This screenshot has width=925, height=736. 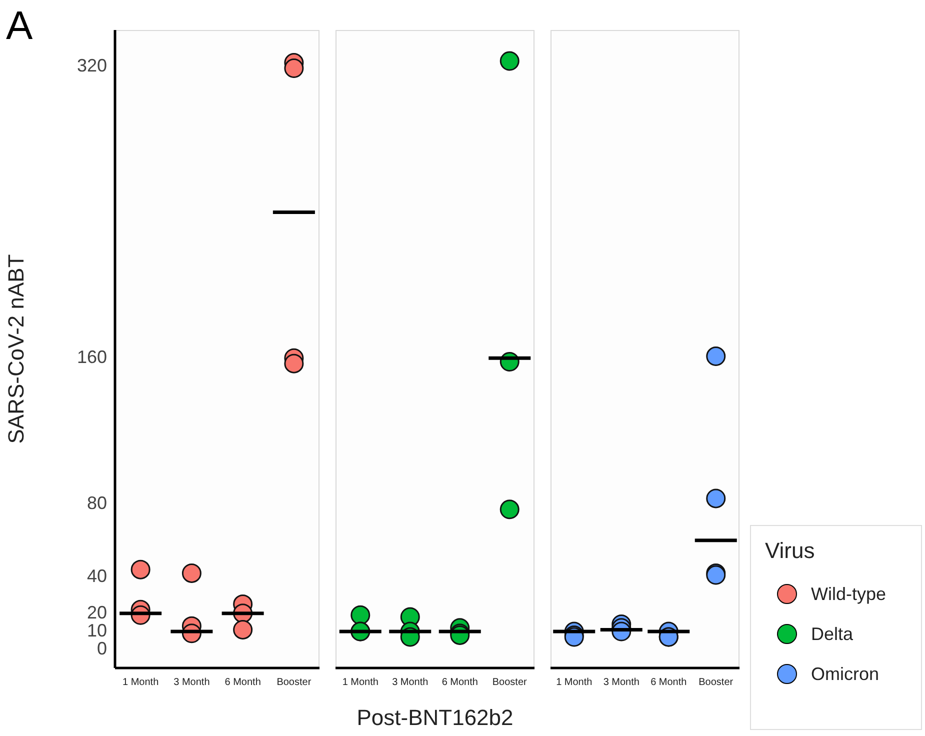 What do you see at coordinates (91, 65) in the screenshot?
I see `y-tick-label: 320` at bounding box center [91, 65].